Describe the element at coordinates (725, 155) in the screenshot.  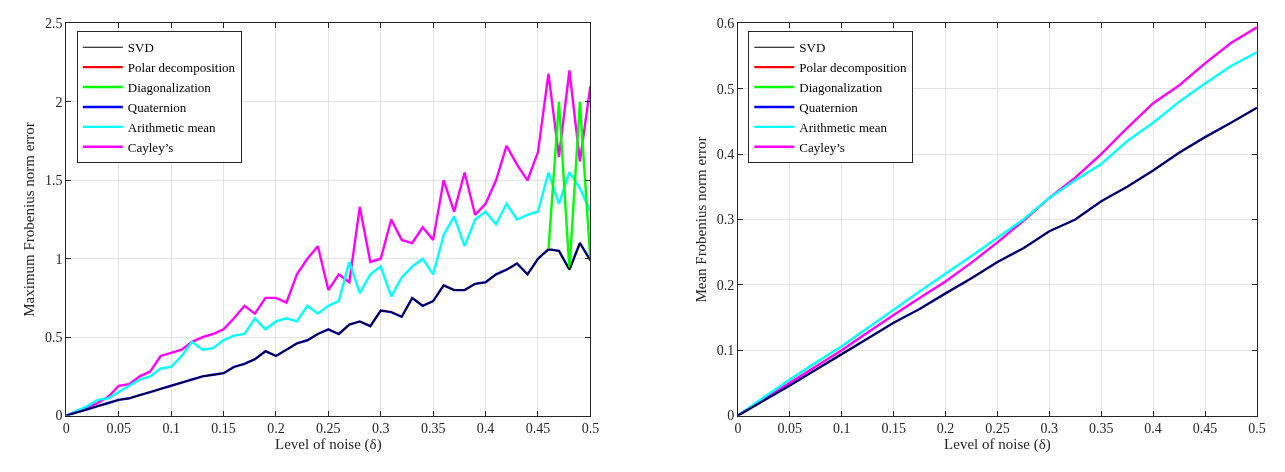
I see `y-tick-label: 0.4` at that location.